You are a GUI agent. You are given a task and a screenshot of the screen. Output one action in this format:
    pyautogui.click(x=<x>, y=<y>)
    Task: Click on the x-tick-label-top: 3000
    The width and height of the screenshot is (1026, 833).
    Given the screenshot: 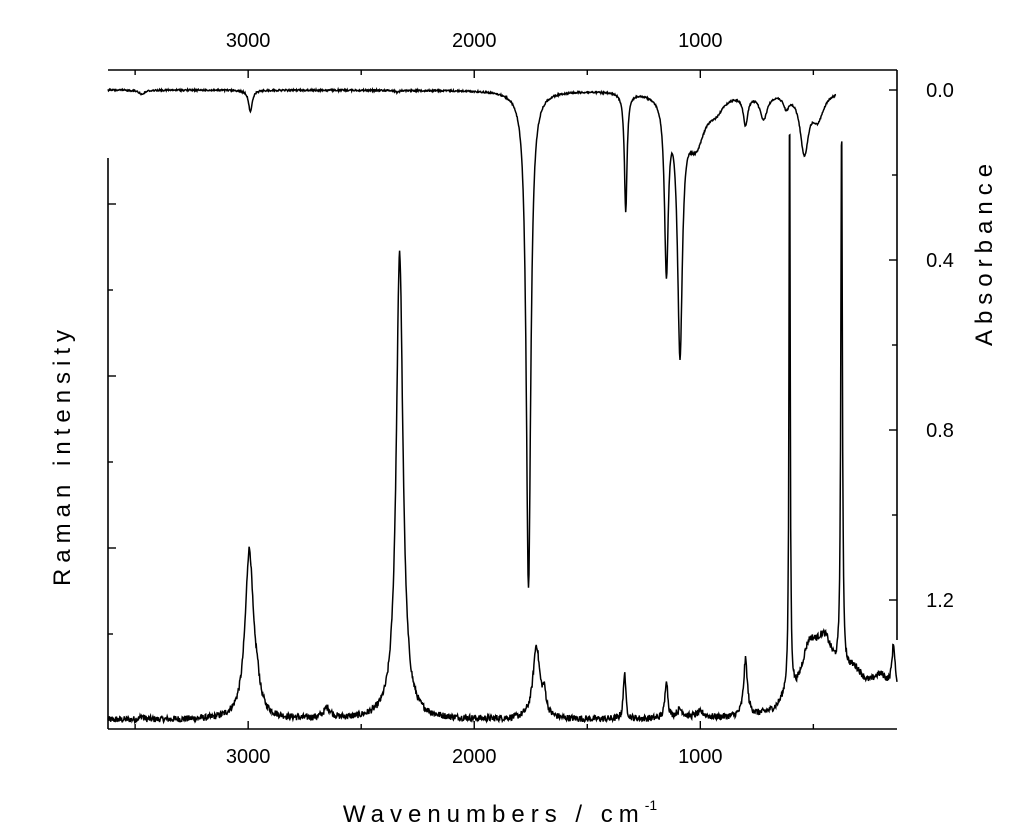 What is the action you would take?
    pyautogui.click(x=248, y=41)
    